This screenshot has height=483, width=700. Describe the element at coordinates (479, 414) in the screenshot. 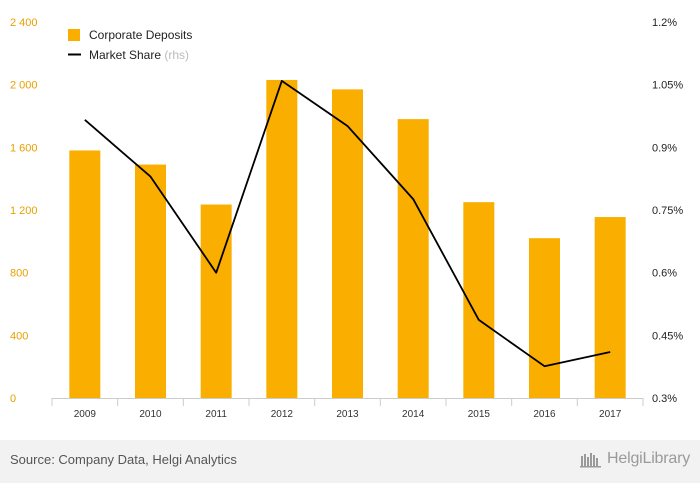

I see `x-tick-label: 2015` at that location.